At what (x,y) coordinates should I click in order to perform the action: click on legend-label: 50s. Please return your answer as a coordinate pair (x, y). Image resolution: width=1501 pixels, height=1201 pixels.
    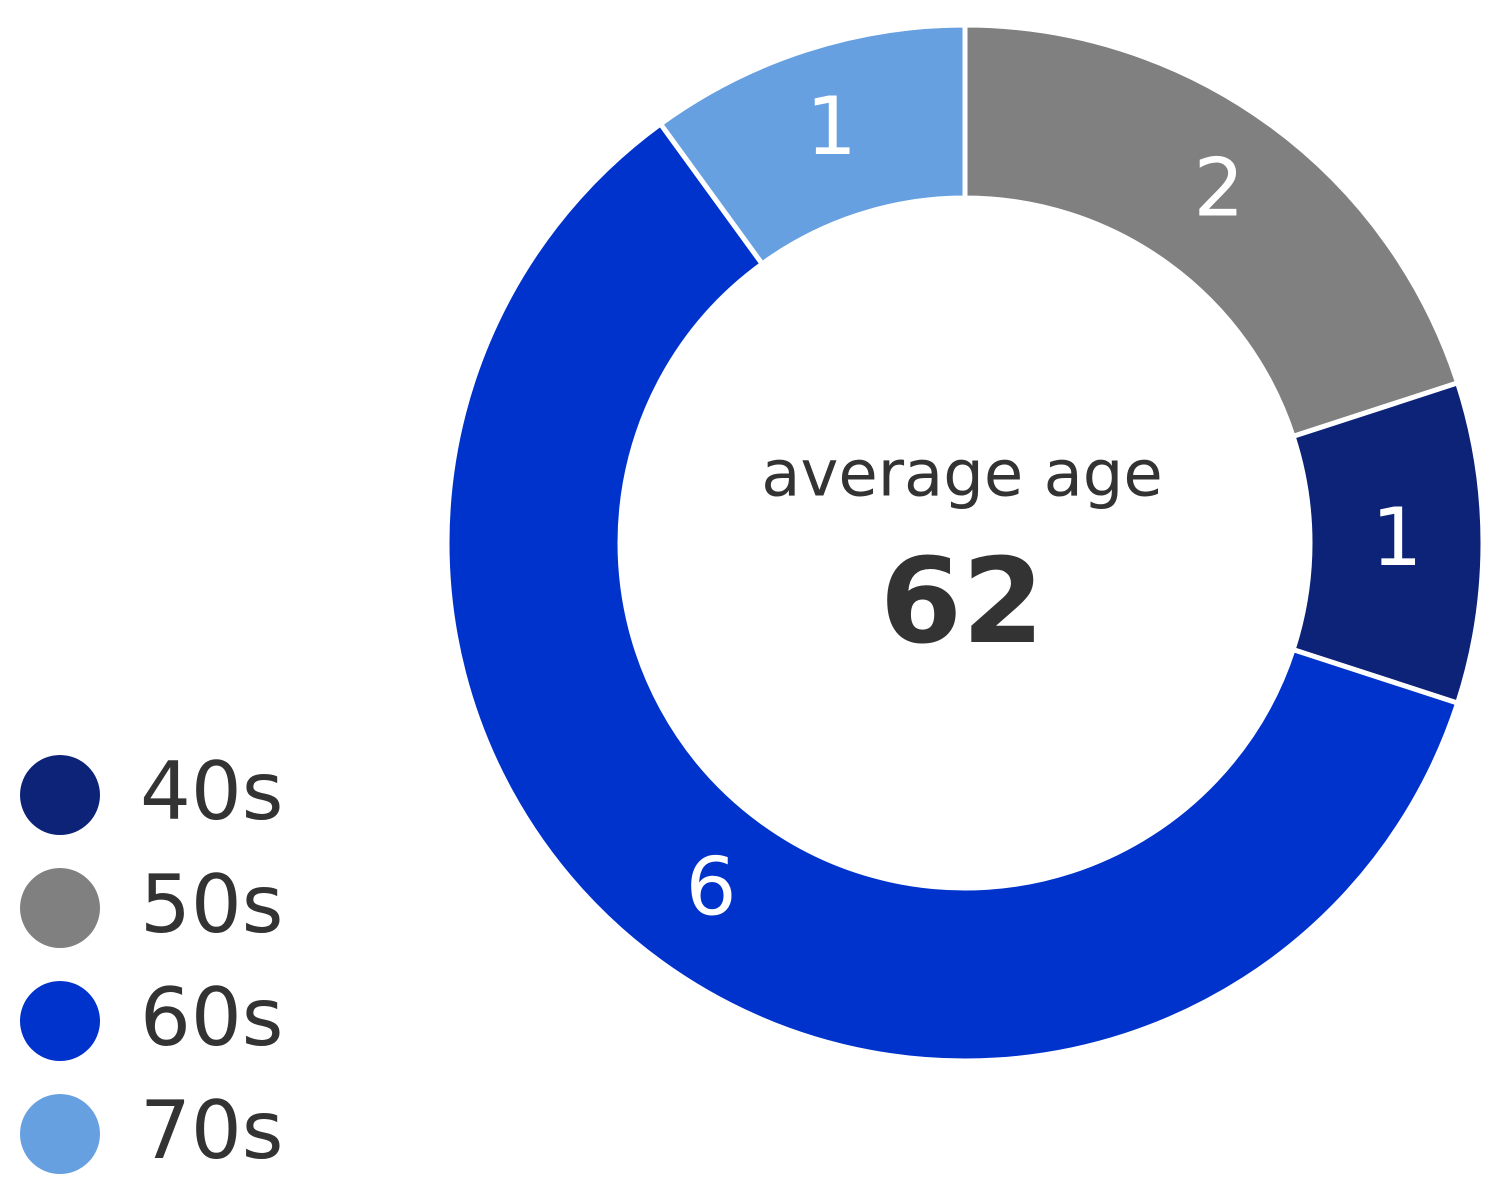
    Looking at the image, I should click on (211, 904).